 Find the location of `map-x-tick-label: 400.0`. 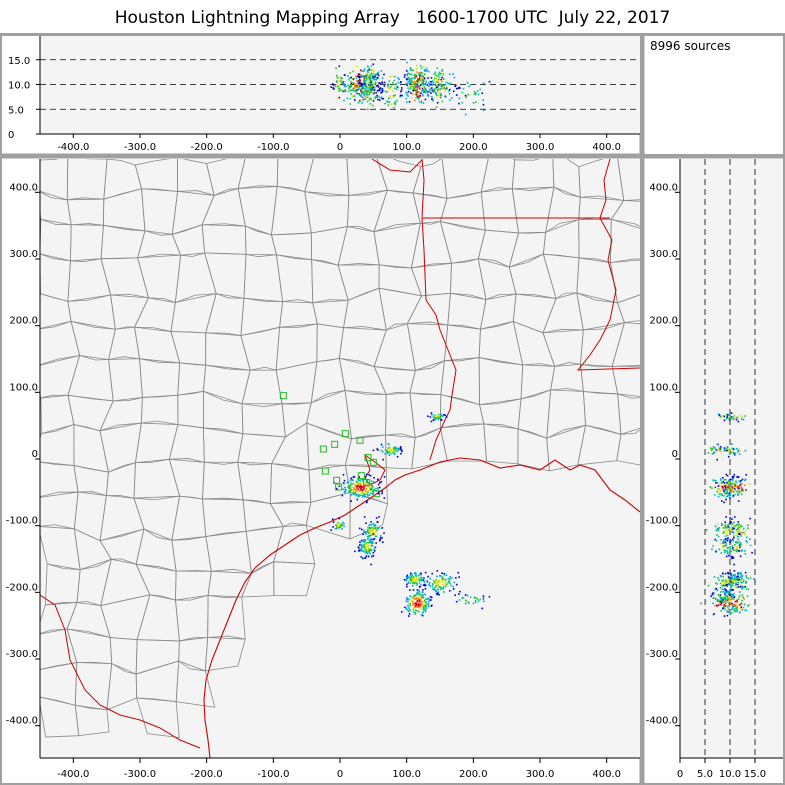

map-x-tick-label: 400.0 is located at coordinates (606, 774).